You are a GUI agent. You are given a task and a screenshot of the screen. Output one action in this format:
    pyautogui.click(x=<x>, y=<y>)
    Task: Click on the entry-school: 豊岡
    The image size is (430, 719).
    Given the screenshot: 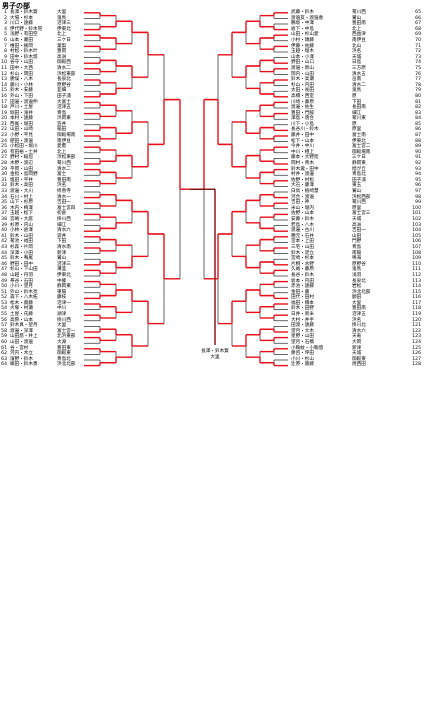 What is the action you would take?
    pyautogui.click(x=62, y=52)
    